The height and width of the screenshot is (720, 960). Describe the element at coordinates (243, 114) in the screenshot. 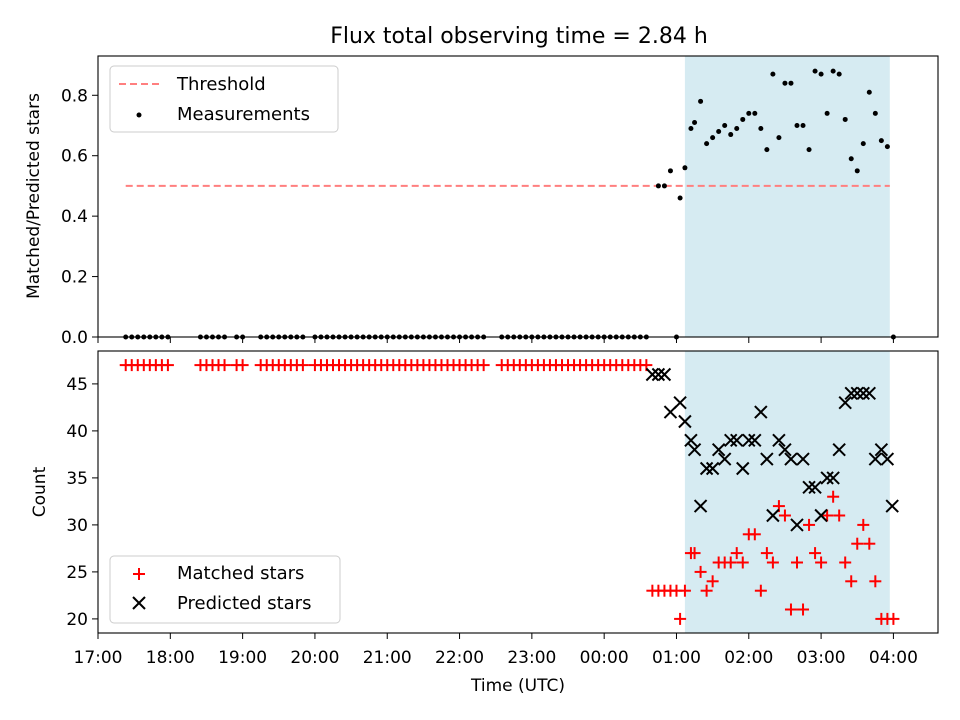

I see `legend-measurements-label: Measurements` at that location.